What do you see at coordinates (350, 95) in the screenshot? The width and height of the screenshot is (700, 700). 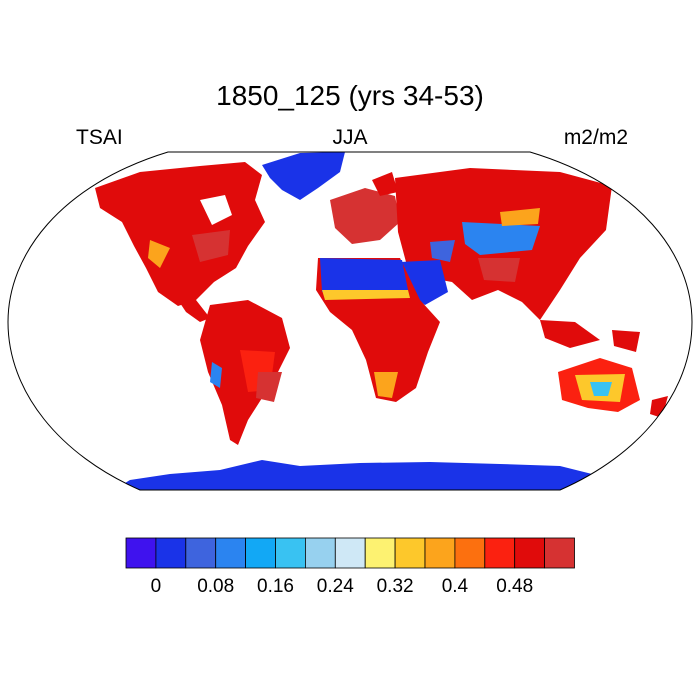 I see `map-title: 1850_125 (yrs 34-53)` at bounding box center [350, 95].